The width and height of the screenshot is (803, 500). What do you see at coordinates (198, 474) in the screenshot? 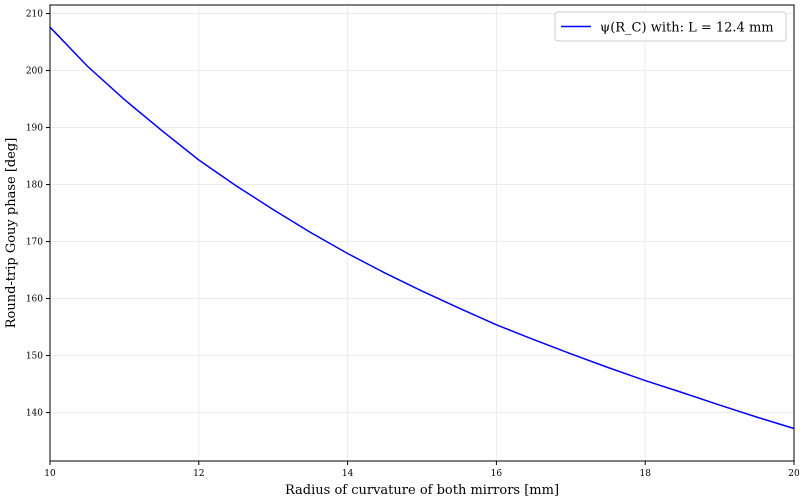
I see `x-tick-label: 12` at bounding box center [198, 474].